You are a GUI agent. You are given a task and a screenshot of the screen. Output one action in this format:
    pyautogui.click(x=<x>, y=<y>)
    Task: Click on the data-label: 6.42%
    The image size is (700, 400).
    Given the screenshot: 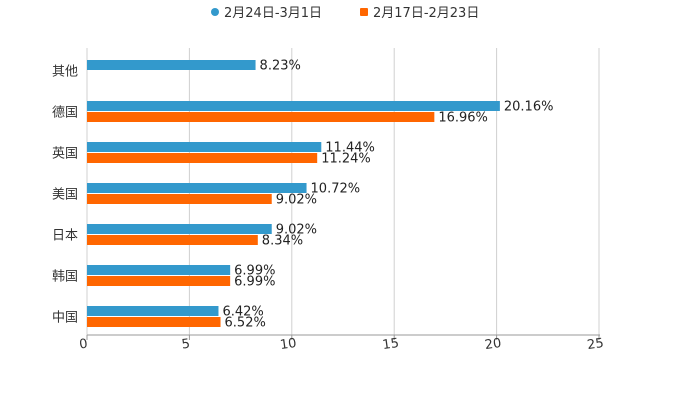 What is the action you would take?
    pyautogui.click(x=242, y=312)
    